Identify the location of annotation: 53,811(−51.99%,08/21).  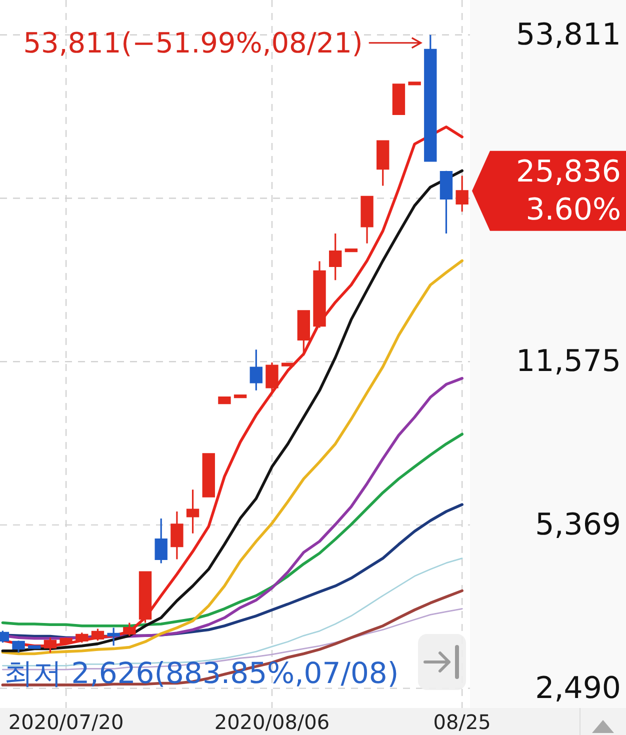
(193, 43).